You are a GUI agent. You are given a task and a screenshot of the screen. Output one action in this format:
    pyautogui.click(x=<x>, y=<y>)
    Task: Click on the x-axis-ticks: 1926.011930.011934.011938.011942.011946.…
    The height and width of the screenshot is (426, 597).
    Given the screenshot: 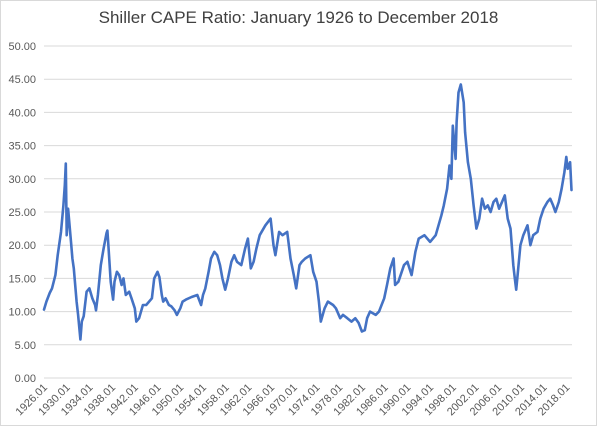 What is the action you would take?
    pyautogui.click(x=293, y=400)
    